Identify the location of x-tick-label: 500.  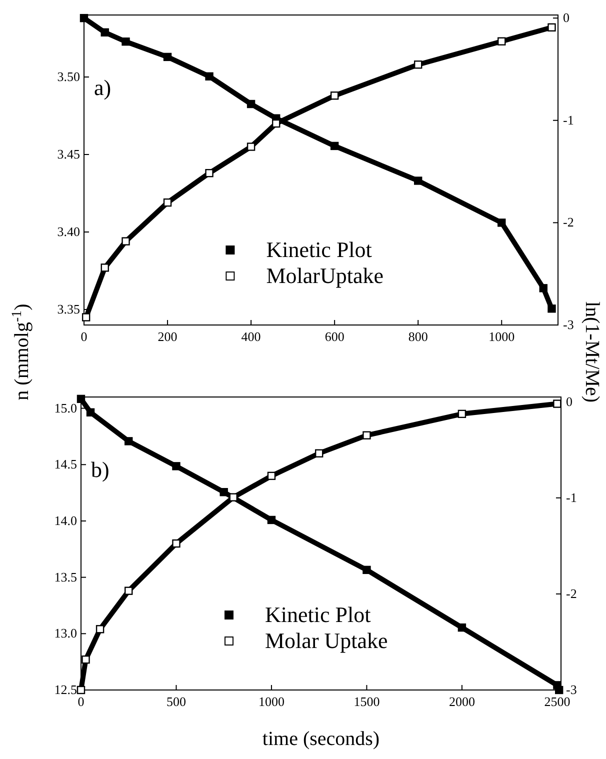
(176, 701).